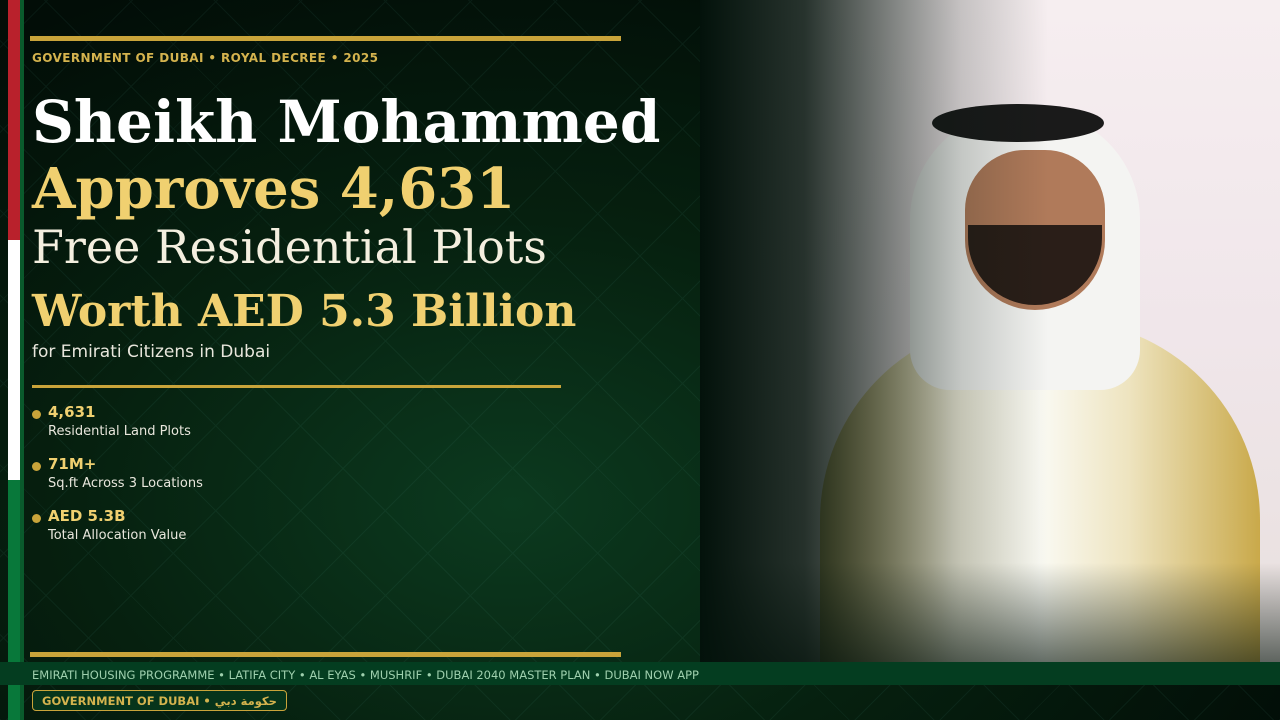 The width and height of the screenshot is (1280, 720). What do you see at coordinates (14, 360) in the screenshot?
I see `flag-stripe-white` at bounding box center [14, 360].